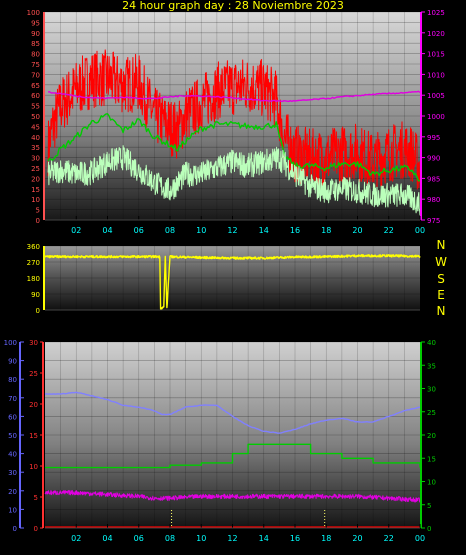  I want to click on wind-series, so click(232, 282).